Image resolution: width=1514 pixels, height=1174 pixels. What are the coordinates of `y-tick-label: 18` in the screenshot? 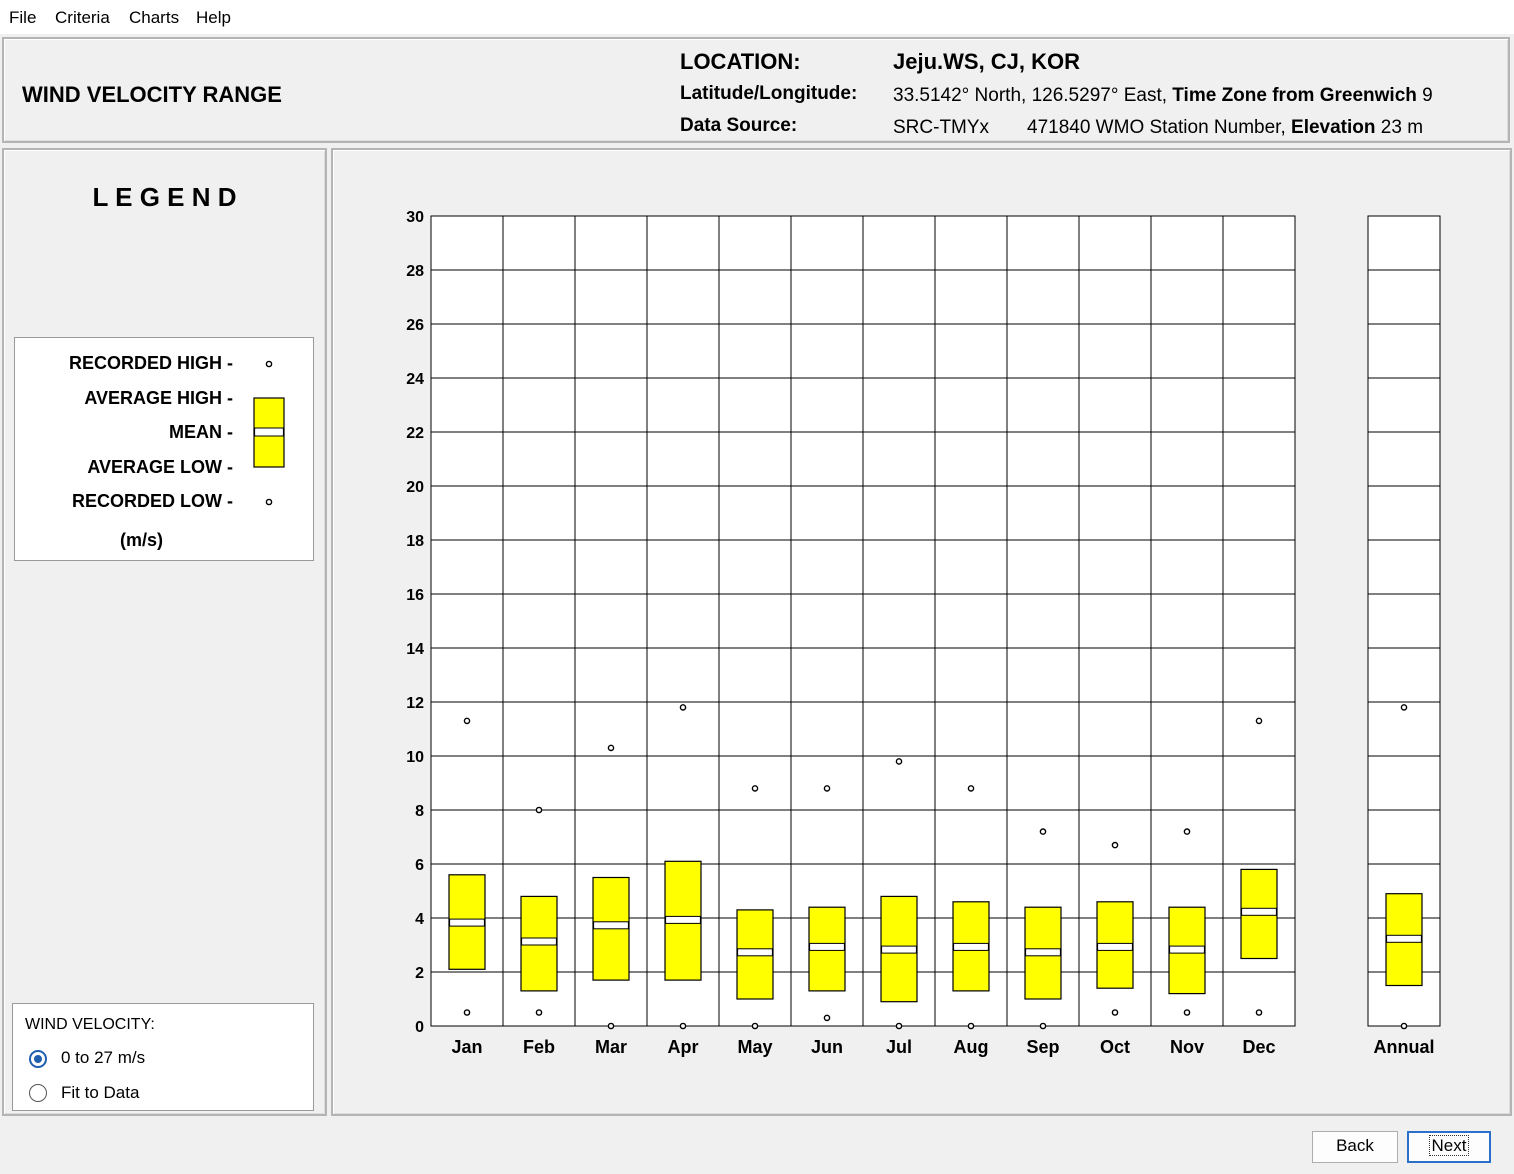 It's located at (415, 541).